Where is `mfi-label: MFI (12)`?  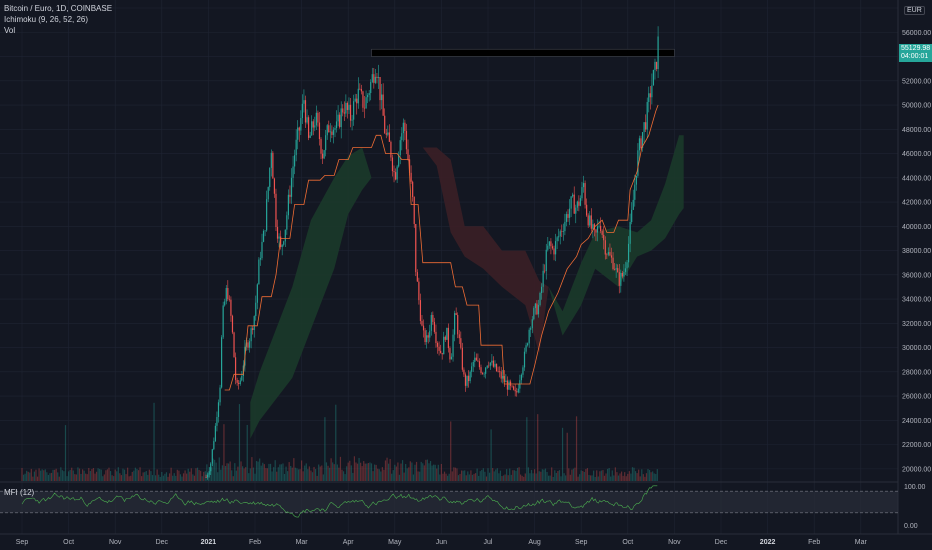 mfi-label: MFI (12) is located at coordinates (19, 492).